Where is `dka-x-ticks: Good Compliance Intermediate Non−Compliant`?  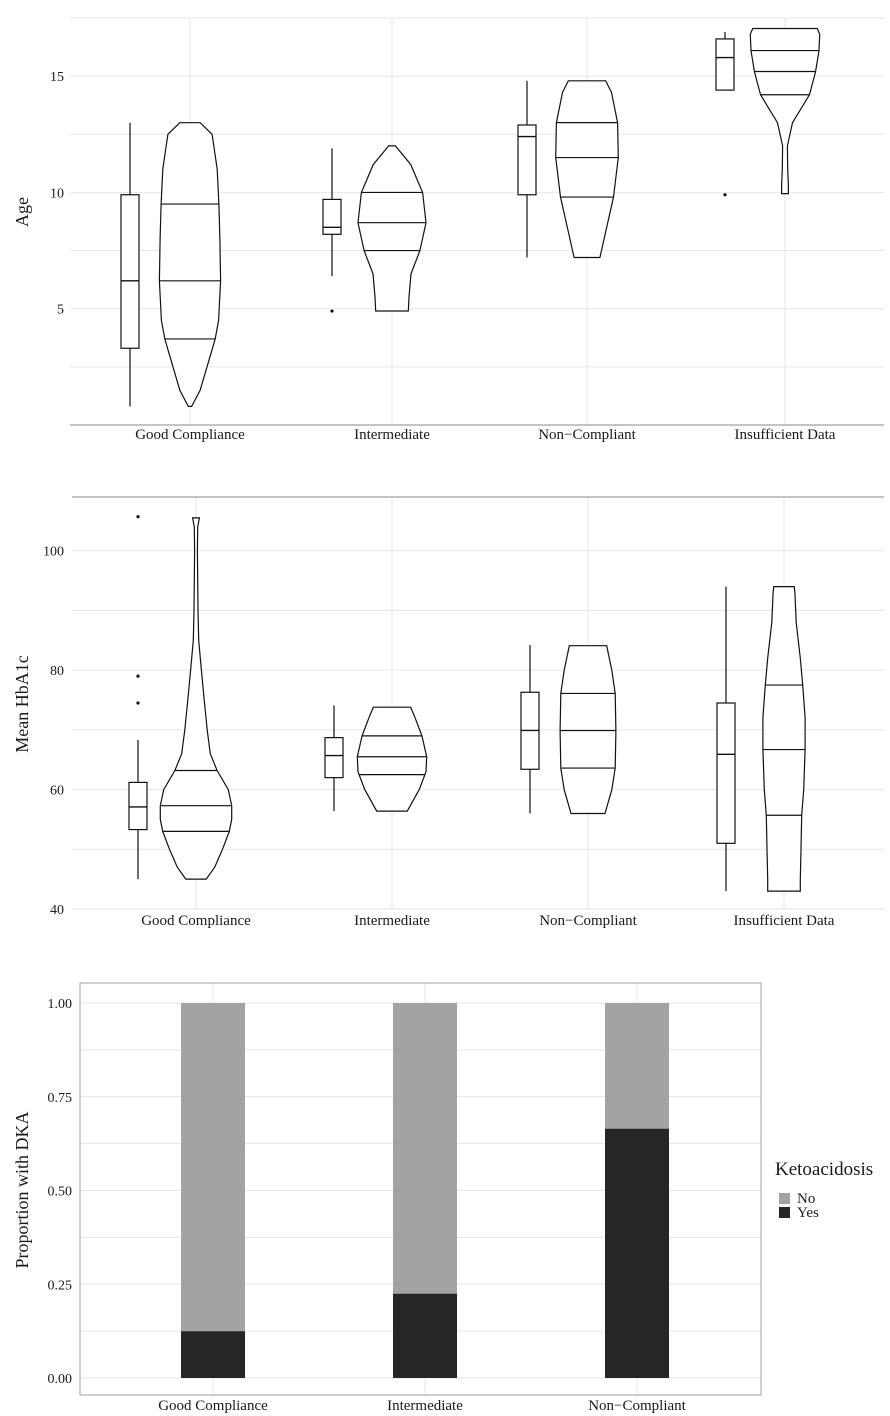 dka-x-ticks: Good Compliance Intermediate Non−Compliant is located at coordinates (422, 1406).